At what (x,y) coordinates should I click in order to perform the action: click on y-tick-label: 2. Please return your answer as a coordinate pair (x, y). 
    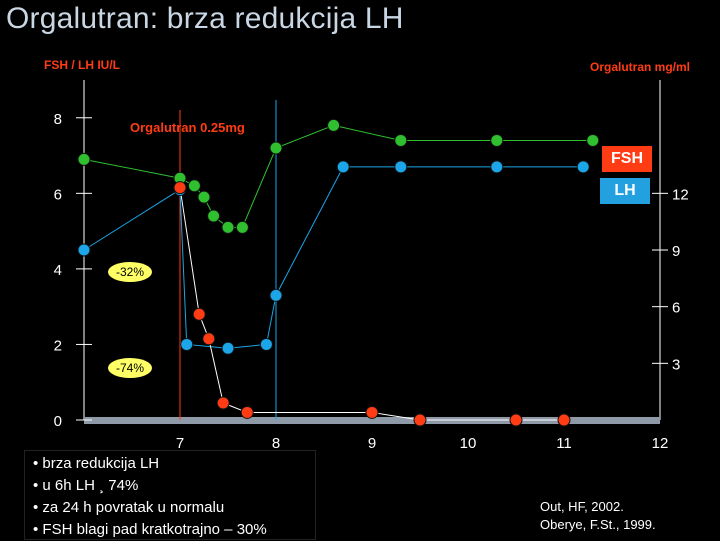
    Looking at the image, I should click on (58, 345).